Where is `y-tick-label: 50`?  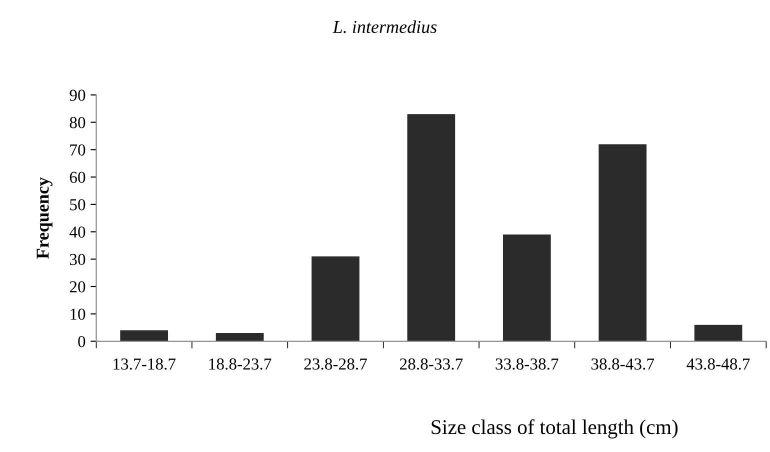
y-tick-label: 50 is located at coordinates (78, 204).